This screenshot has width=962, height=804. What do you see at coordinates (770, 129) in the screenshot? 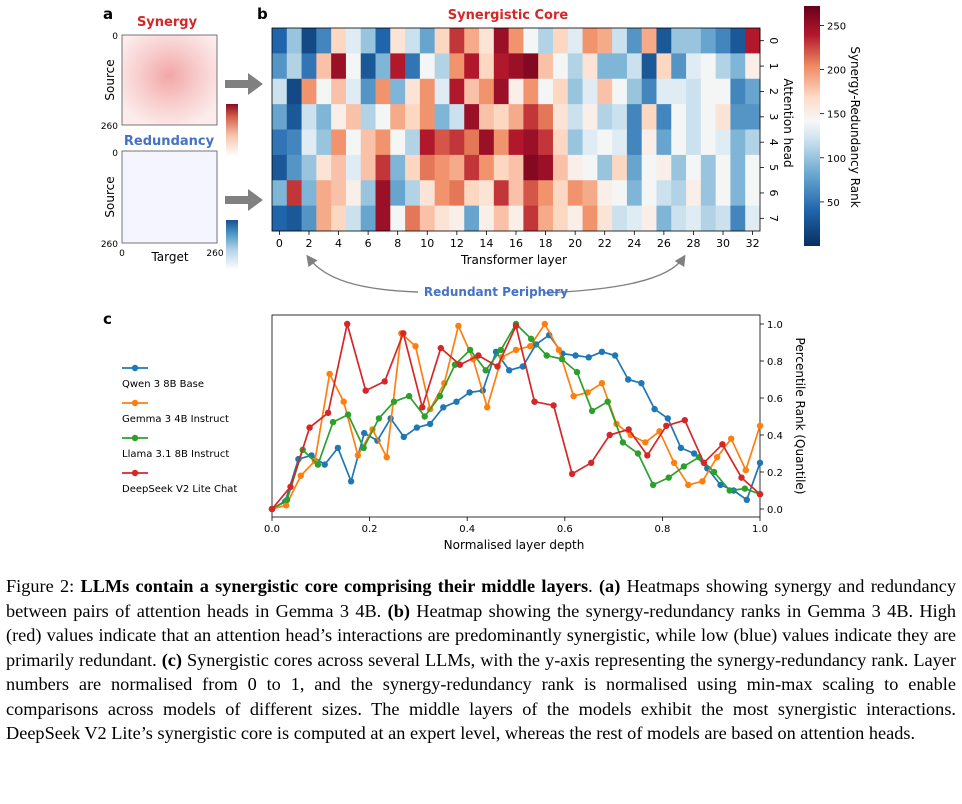
I see `heatmap-y-axis: 0 1 2 3 4 5 6 7` at bounding box center [770, 129].